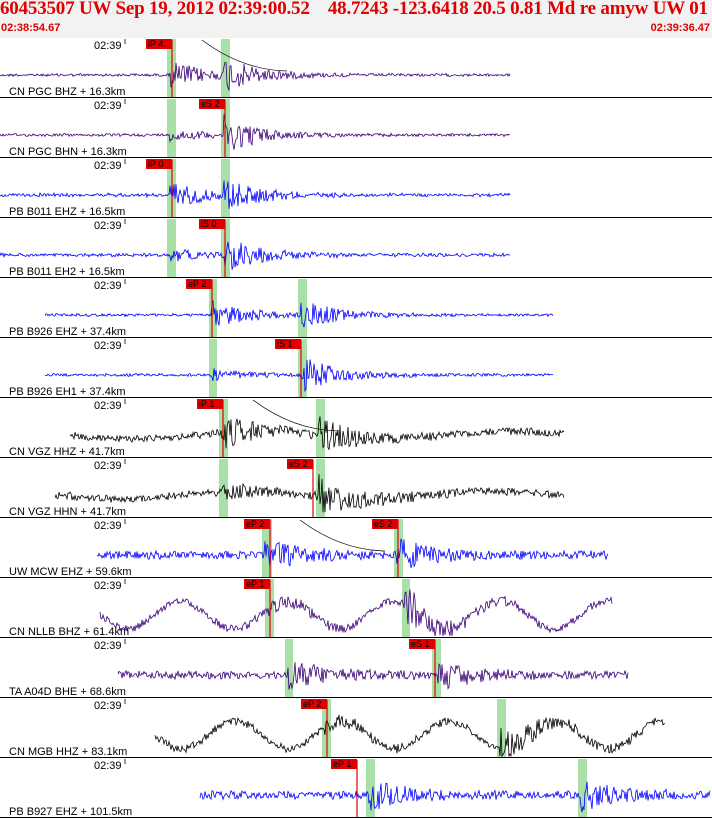 Image resolution: width=712 pixels, height=818 pixels. What do you see at coordinates (67, 452) in the screenshot?
I see `station-label: CN VGZ HHZ + 41.7km` at bounding box center [67, 452].